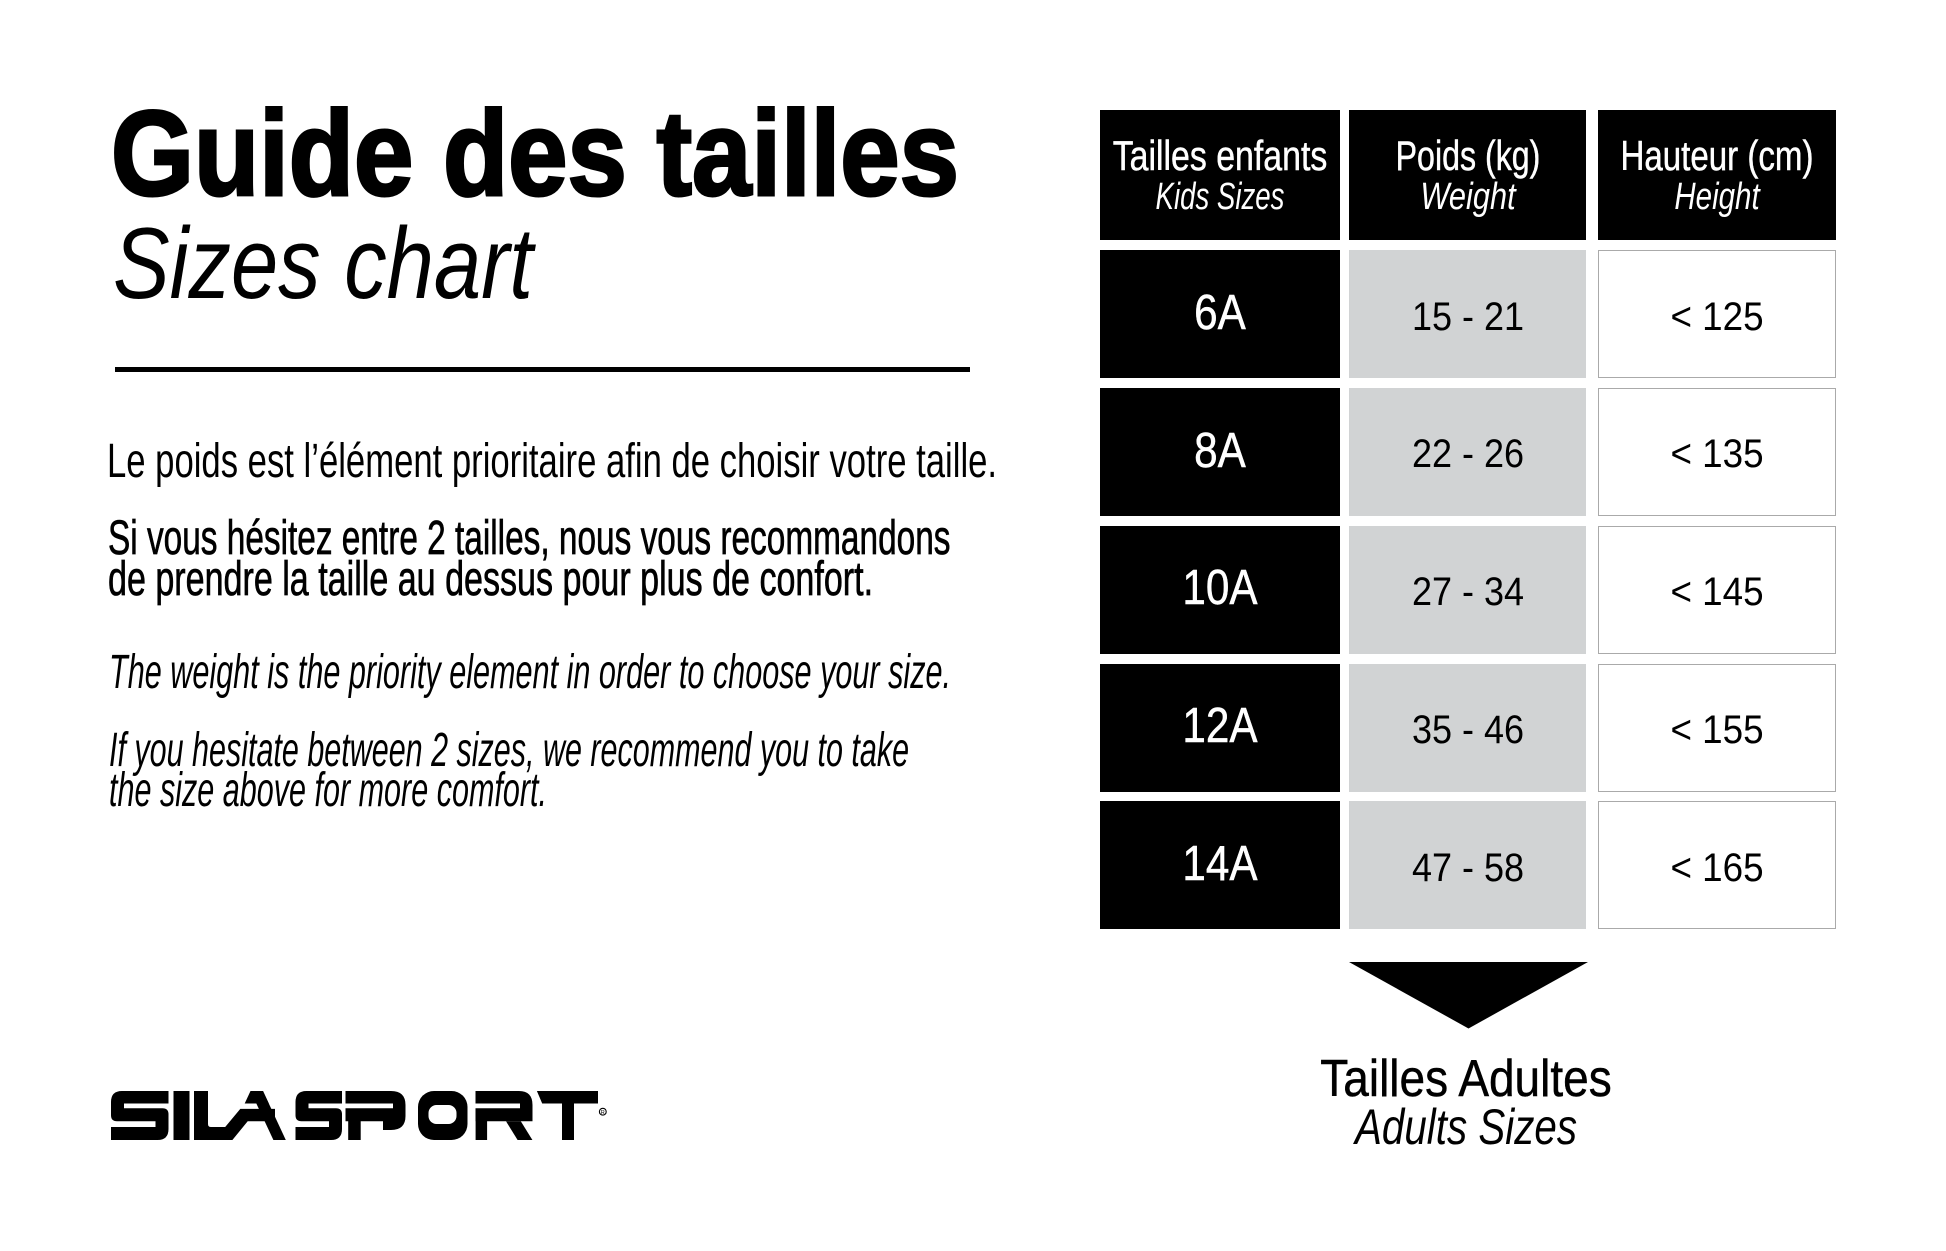 Image resolution: width=1946 pixels, height=1251 pixels. What do you see at coordinates (603, 1113) in the screenshot?
I see `svg-text: R` at bounding box center [603, 1113].